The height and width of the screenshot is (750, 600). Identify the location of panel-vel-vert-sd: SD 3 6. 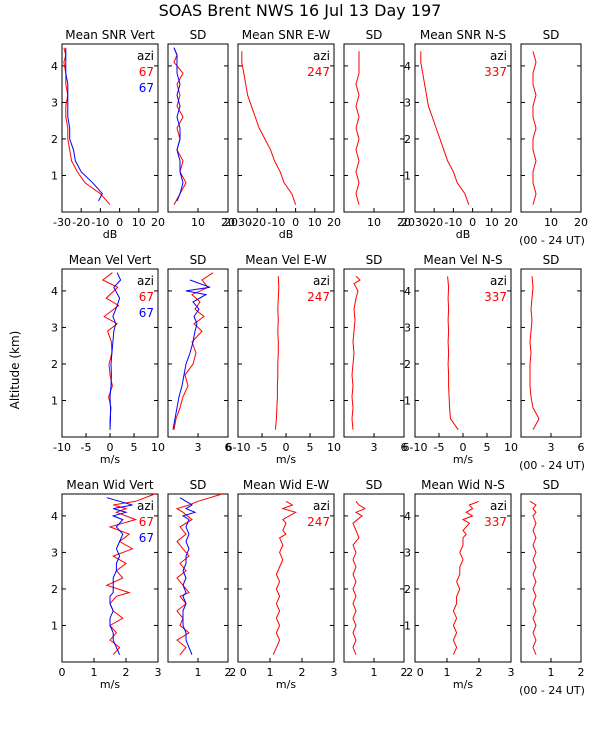
(199, 353).